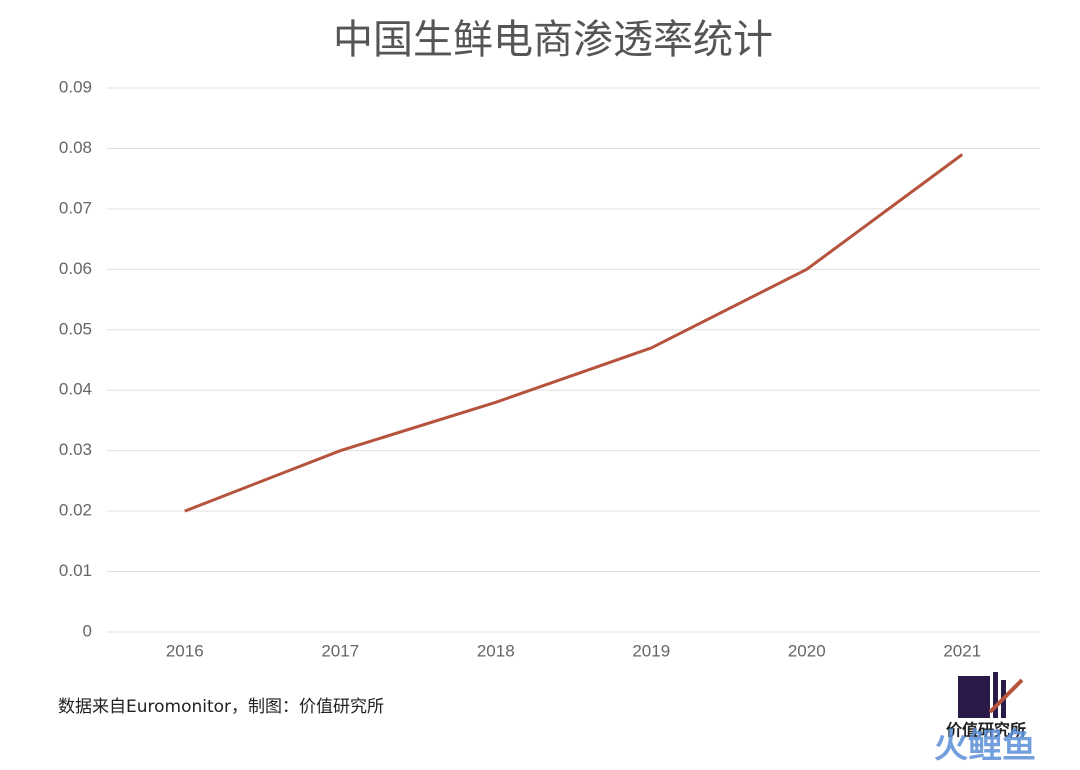  Describe the element at coordinates (651, 650) in the screenshot. I see `x-tick-label: 2019` at that location.